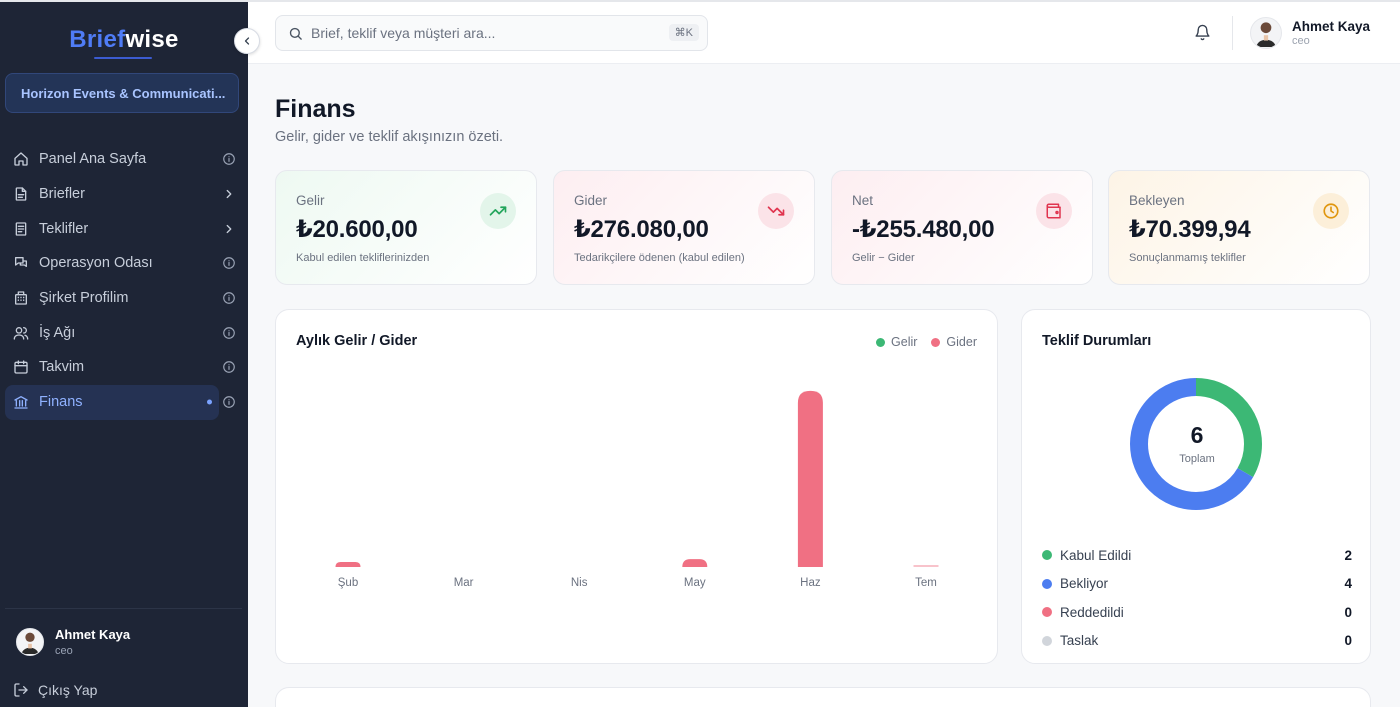  I want to click on sidebar-user: Ahmet Kaya ceo, so click(73, 642).